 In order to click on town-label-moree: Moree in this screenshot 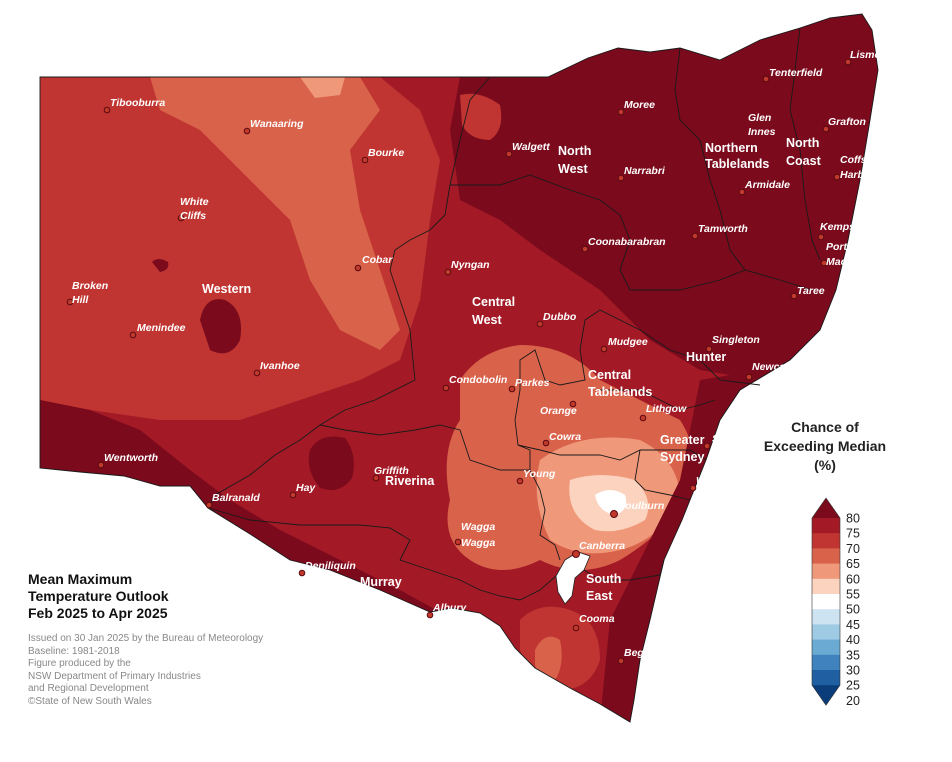, I will do `click(639, 105)`.